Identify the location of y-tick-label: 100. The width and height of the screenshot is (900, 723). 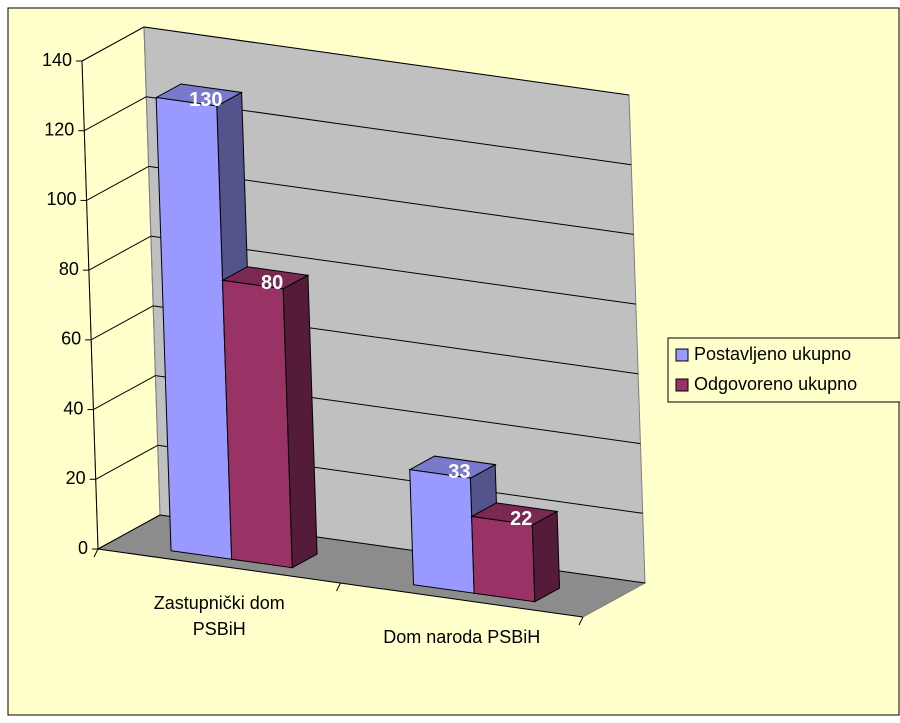
(62, 199).